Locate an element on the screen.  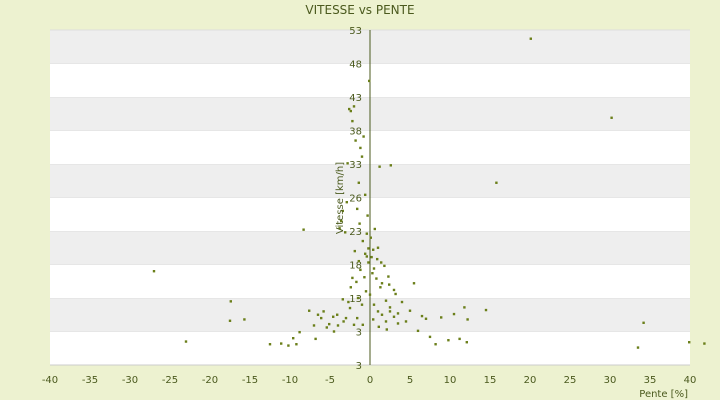
y-tick-label: 33 is located at coordinates (355, 165).